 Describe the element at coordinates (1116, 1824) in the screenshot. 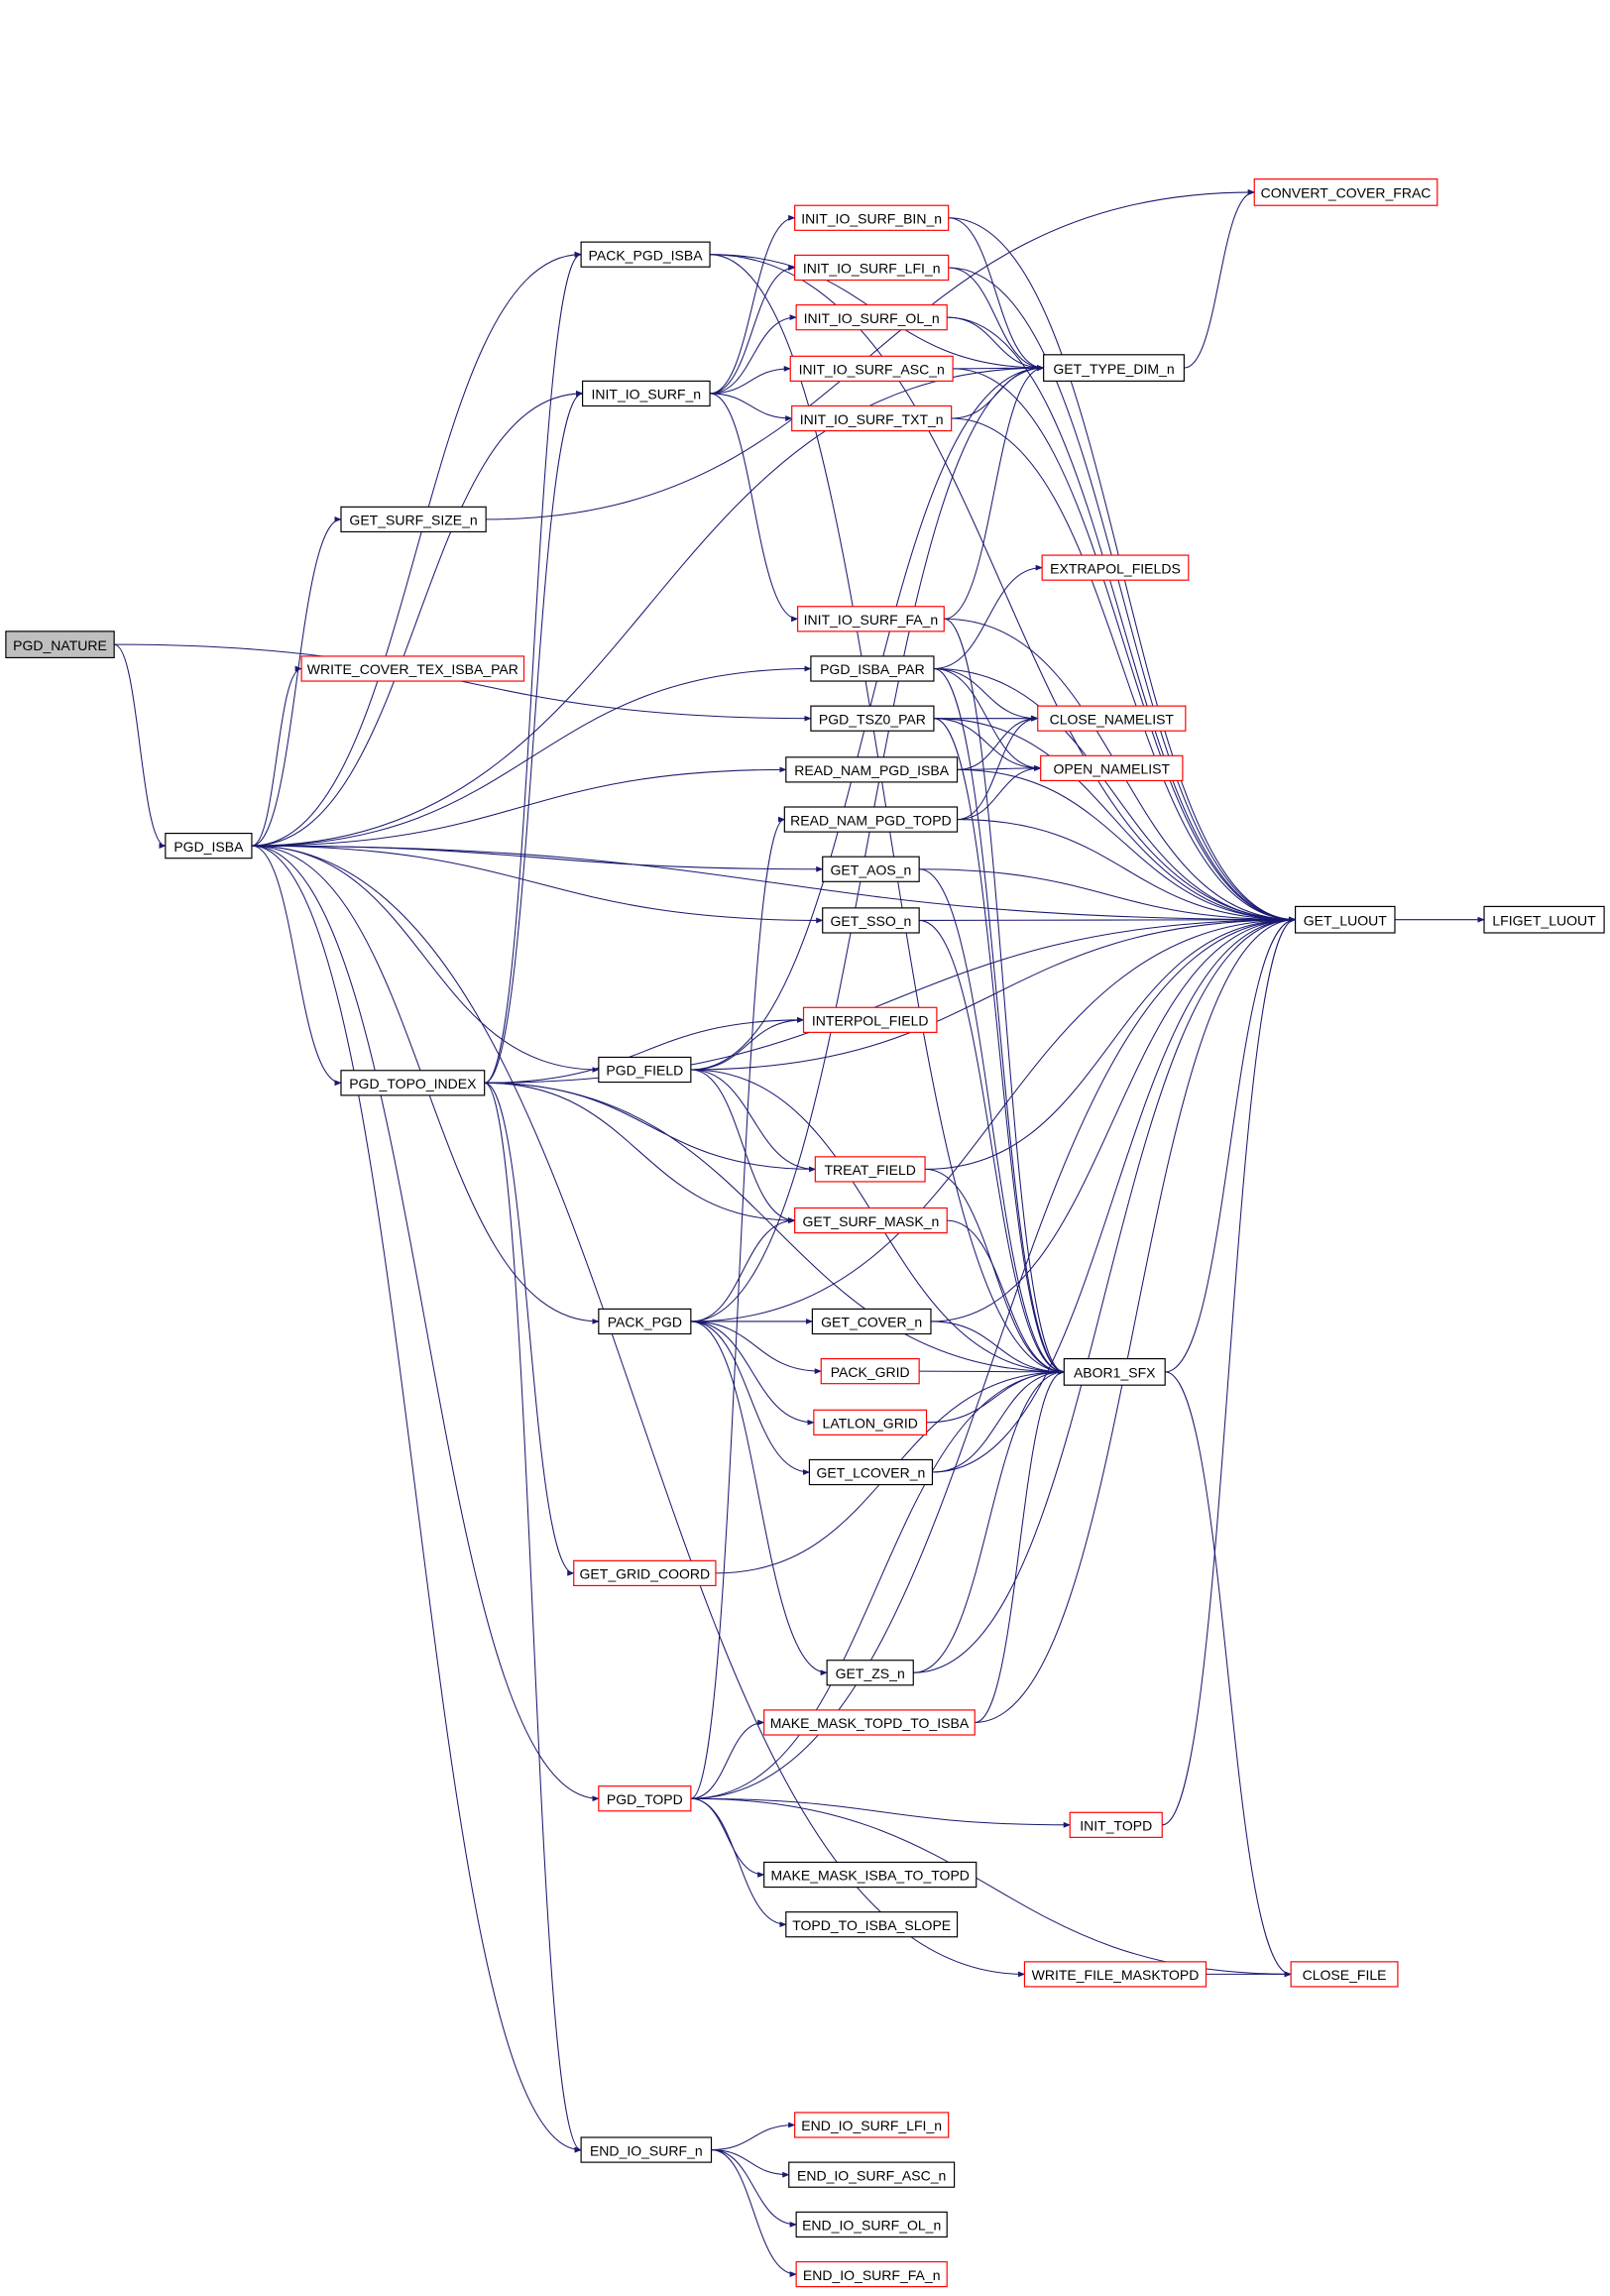

I see `node-init-topd: INIT_TOPD` at that location.